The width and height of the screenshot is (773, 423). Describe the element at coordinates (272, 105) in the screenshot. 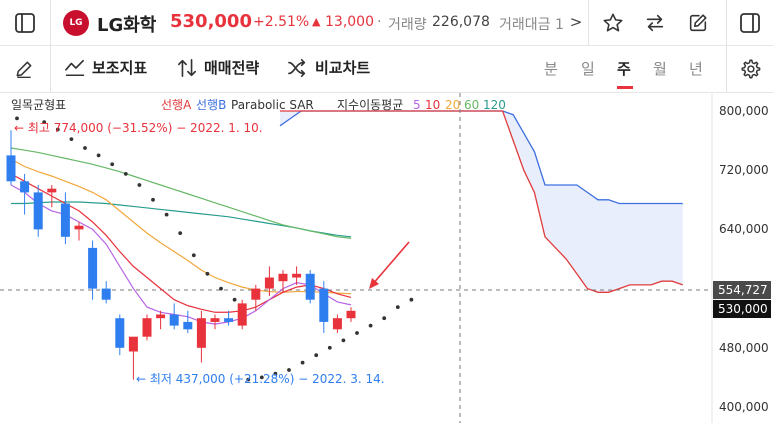

I see `legend-sar: Parabolic SAR` at that location.